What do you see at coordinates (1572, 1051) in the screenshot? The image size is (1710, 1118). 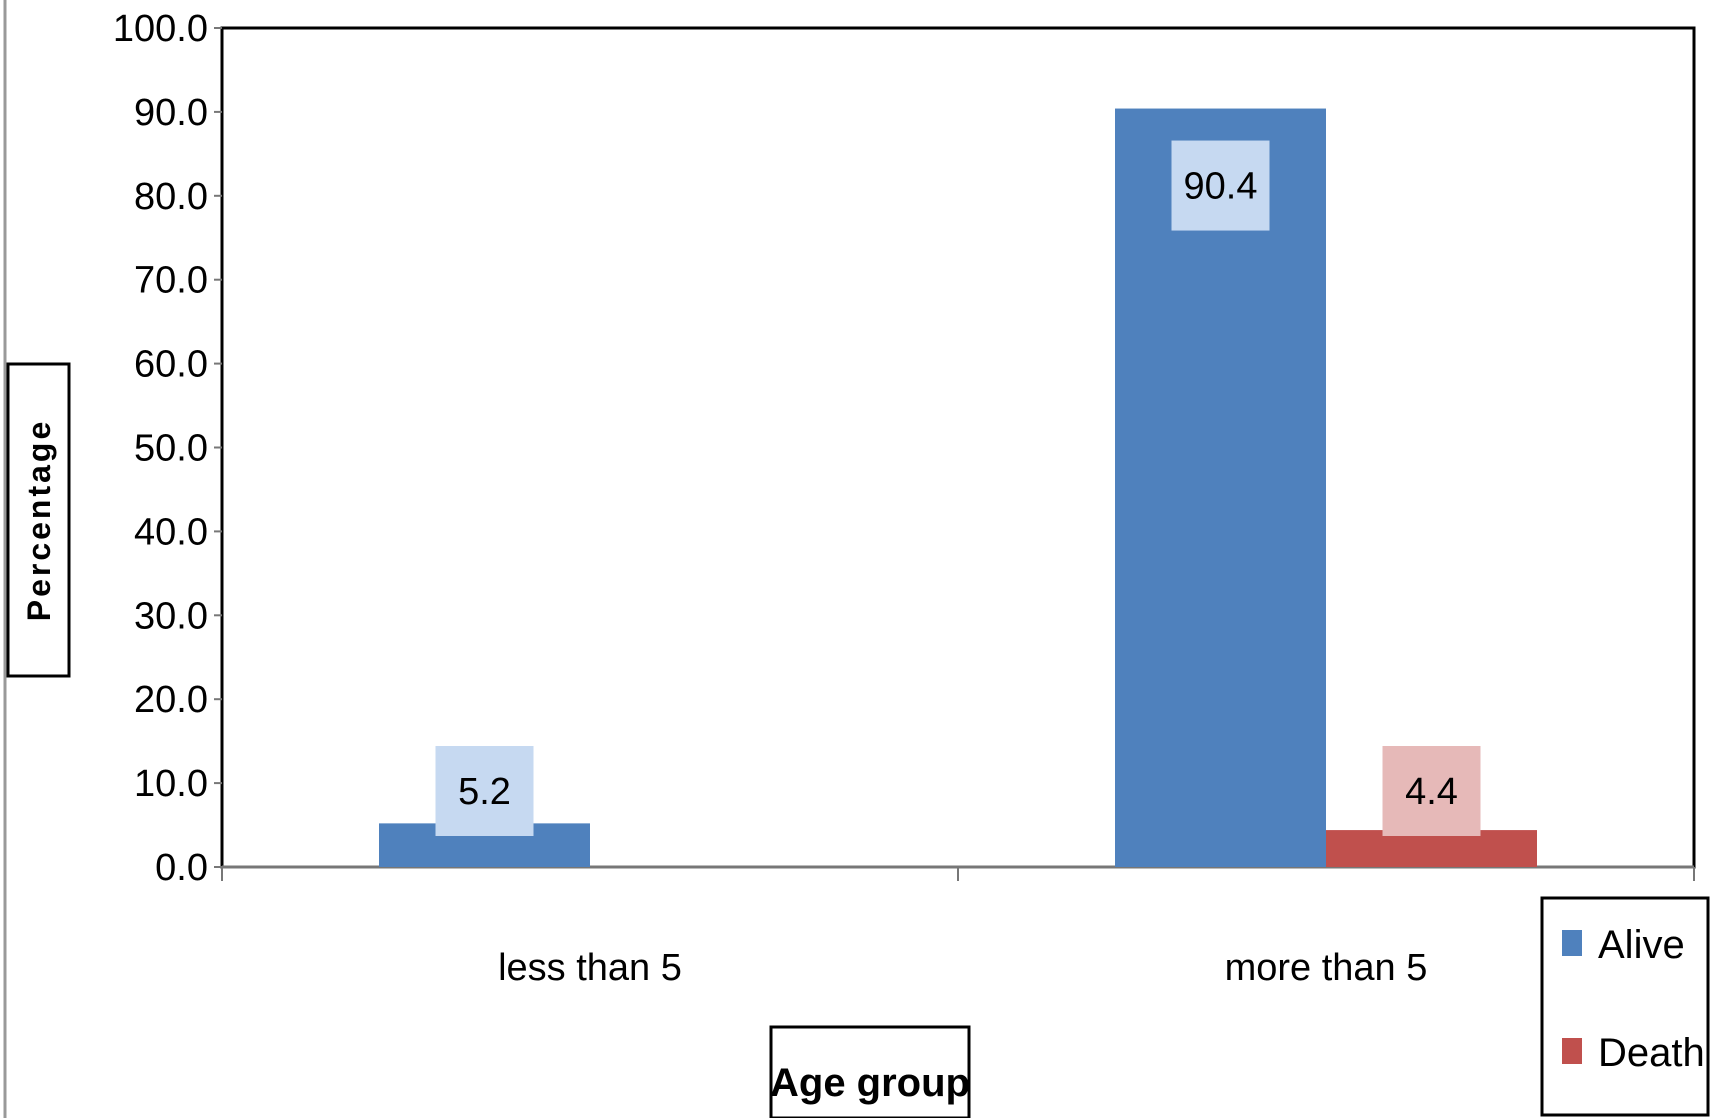 I see `legend-swatch-death` at bounding box center [1572, 1051].